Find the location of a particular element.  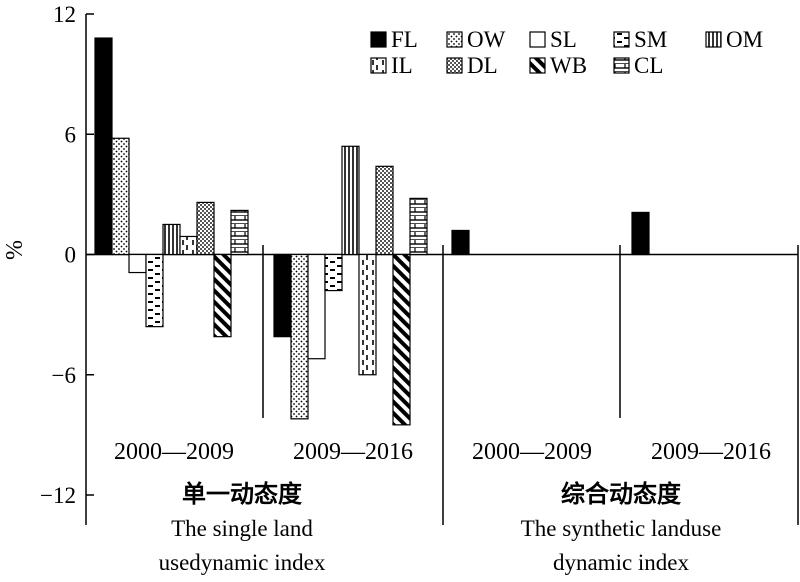

section-title-cn: 单一动态度 is located at coordinates (242, 494).